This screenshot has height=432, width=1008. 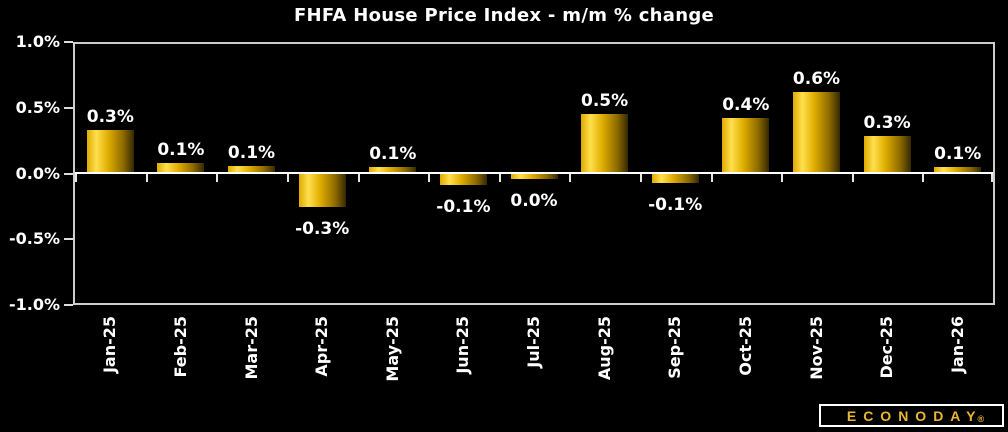 I want to click on x-tick-label-jul-25: Jul-25, so click(x=533, y=342).